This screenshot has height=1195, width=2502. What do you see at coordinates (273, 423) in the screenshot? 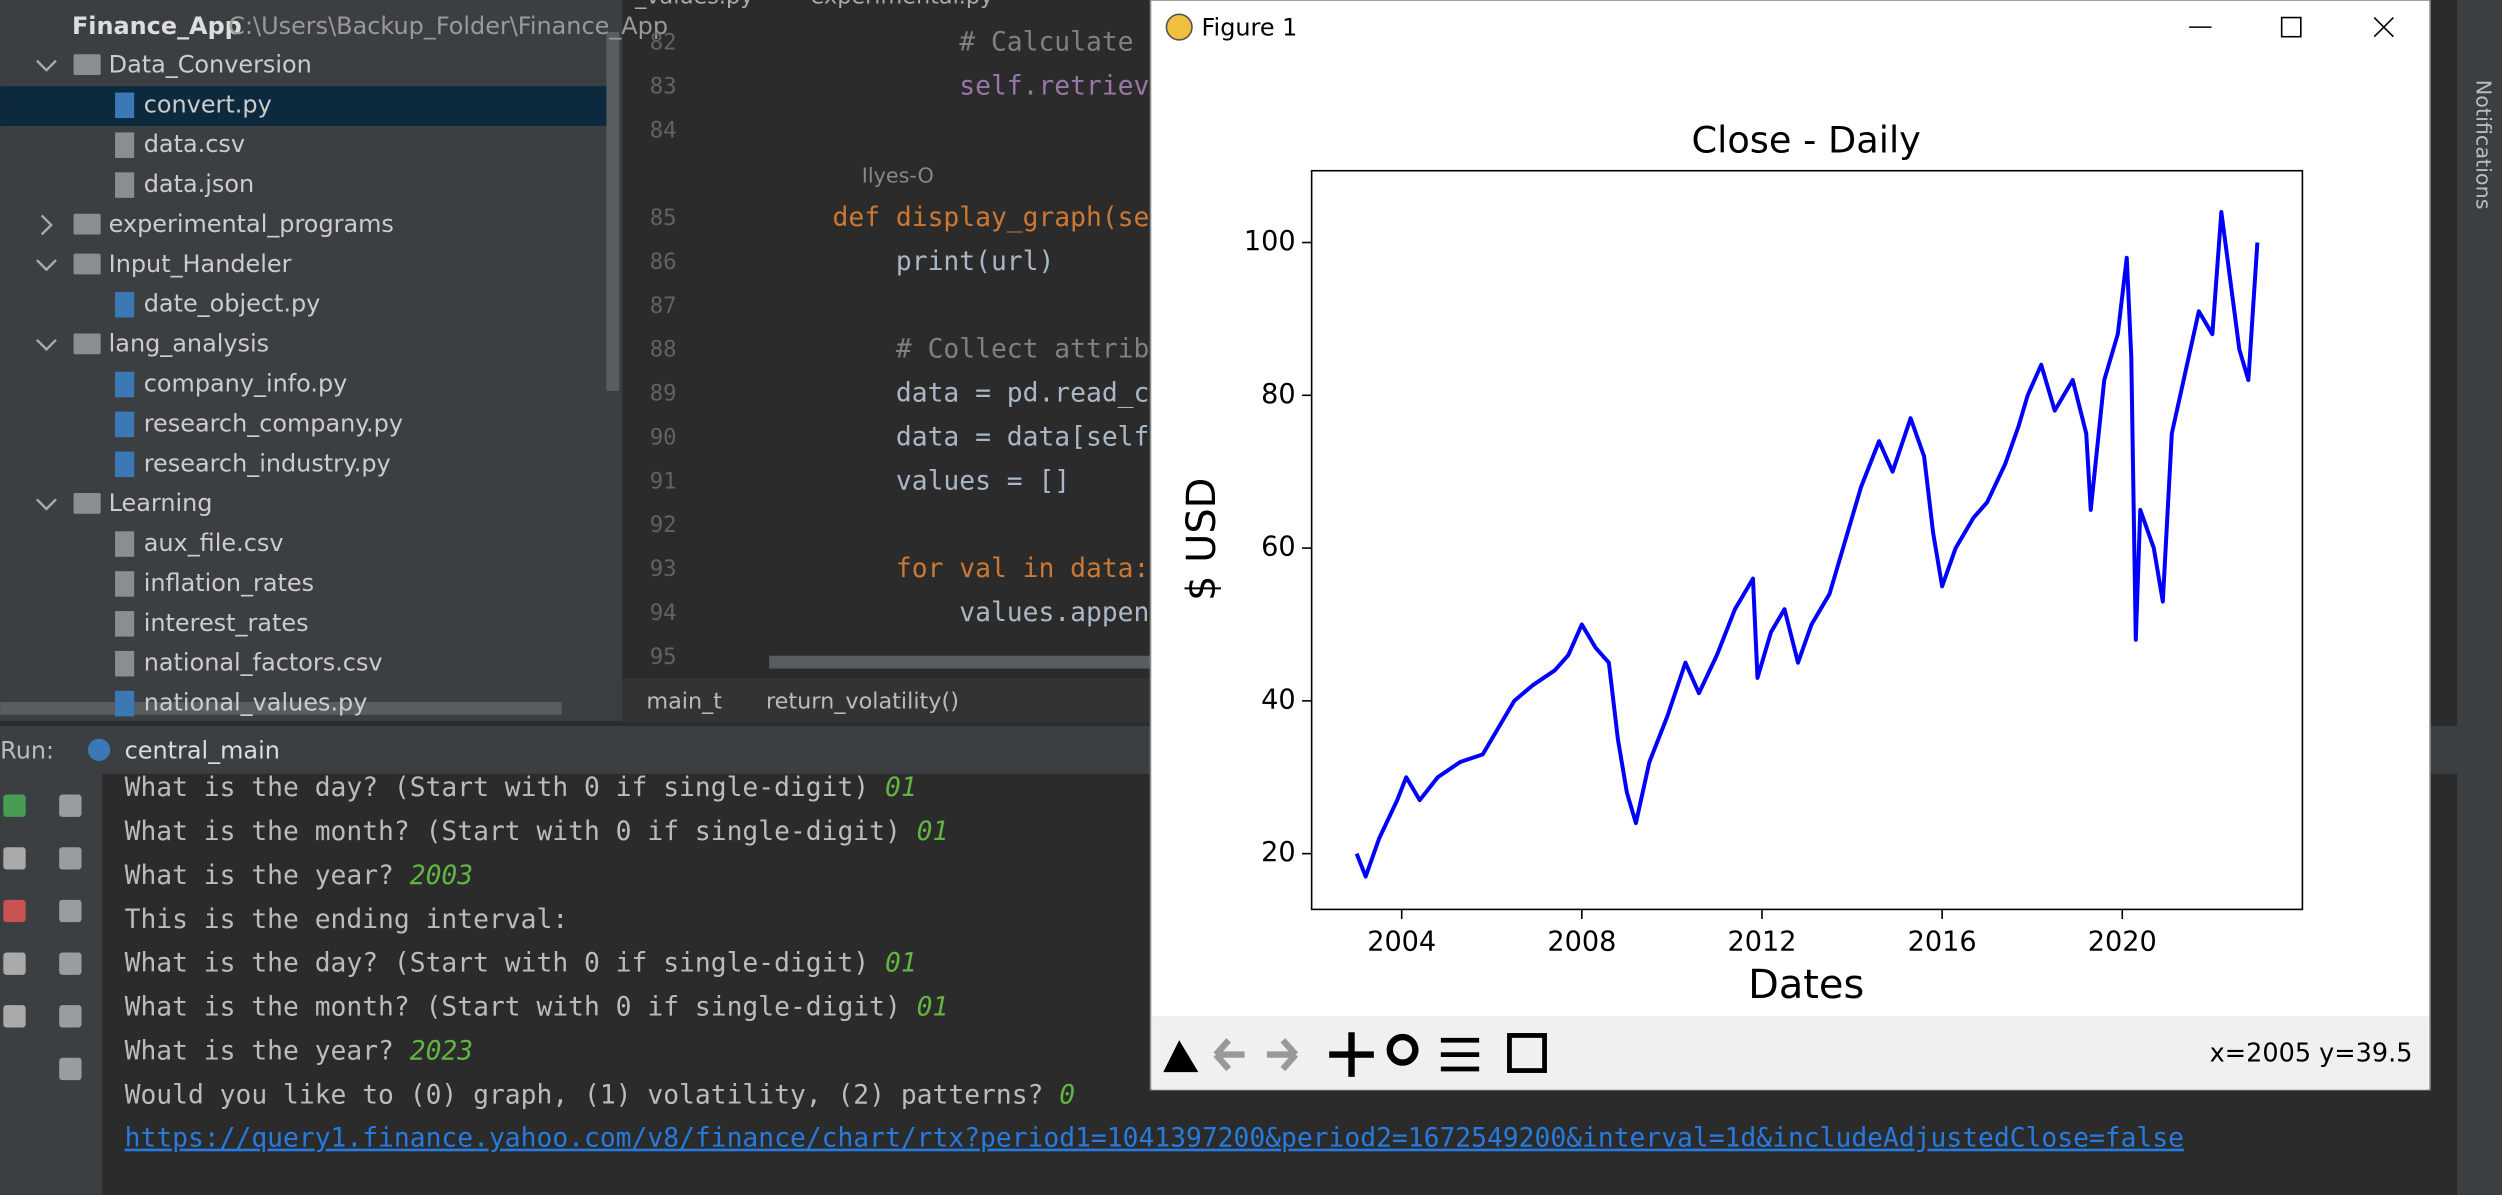
I see `file-label: research_company.py` at bounding box center [273, 423].